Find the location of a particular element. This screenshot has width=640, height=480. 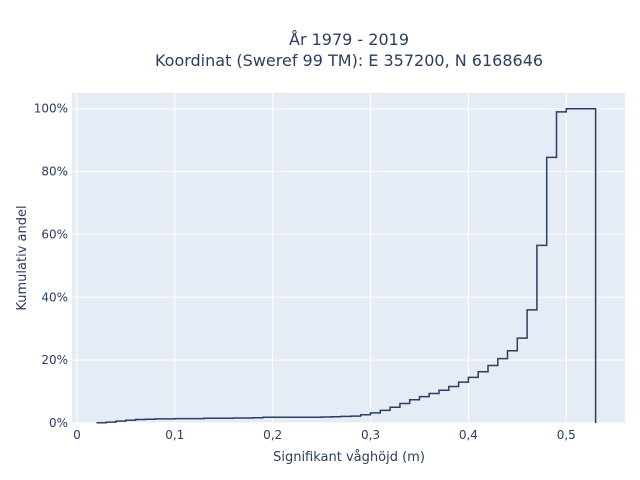

y-tick-label: 40% is located at coordinates (54, 297).